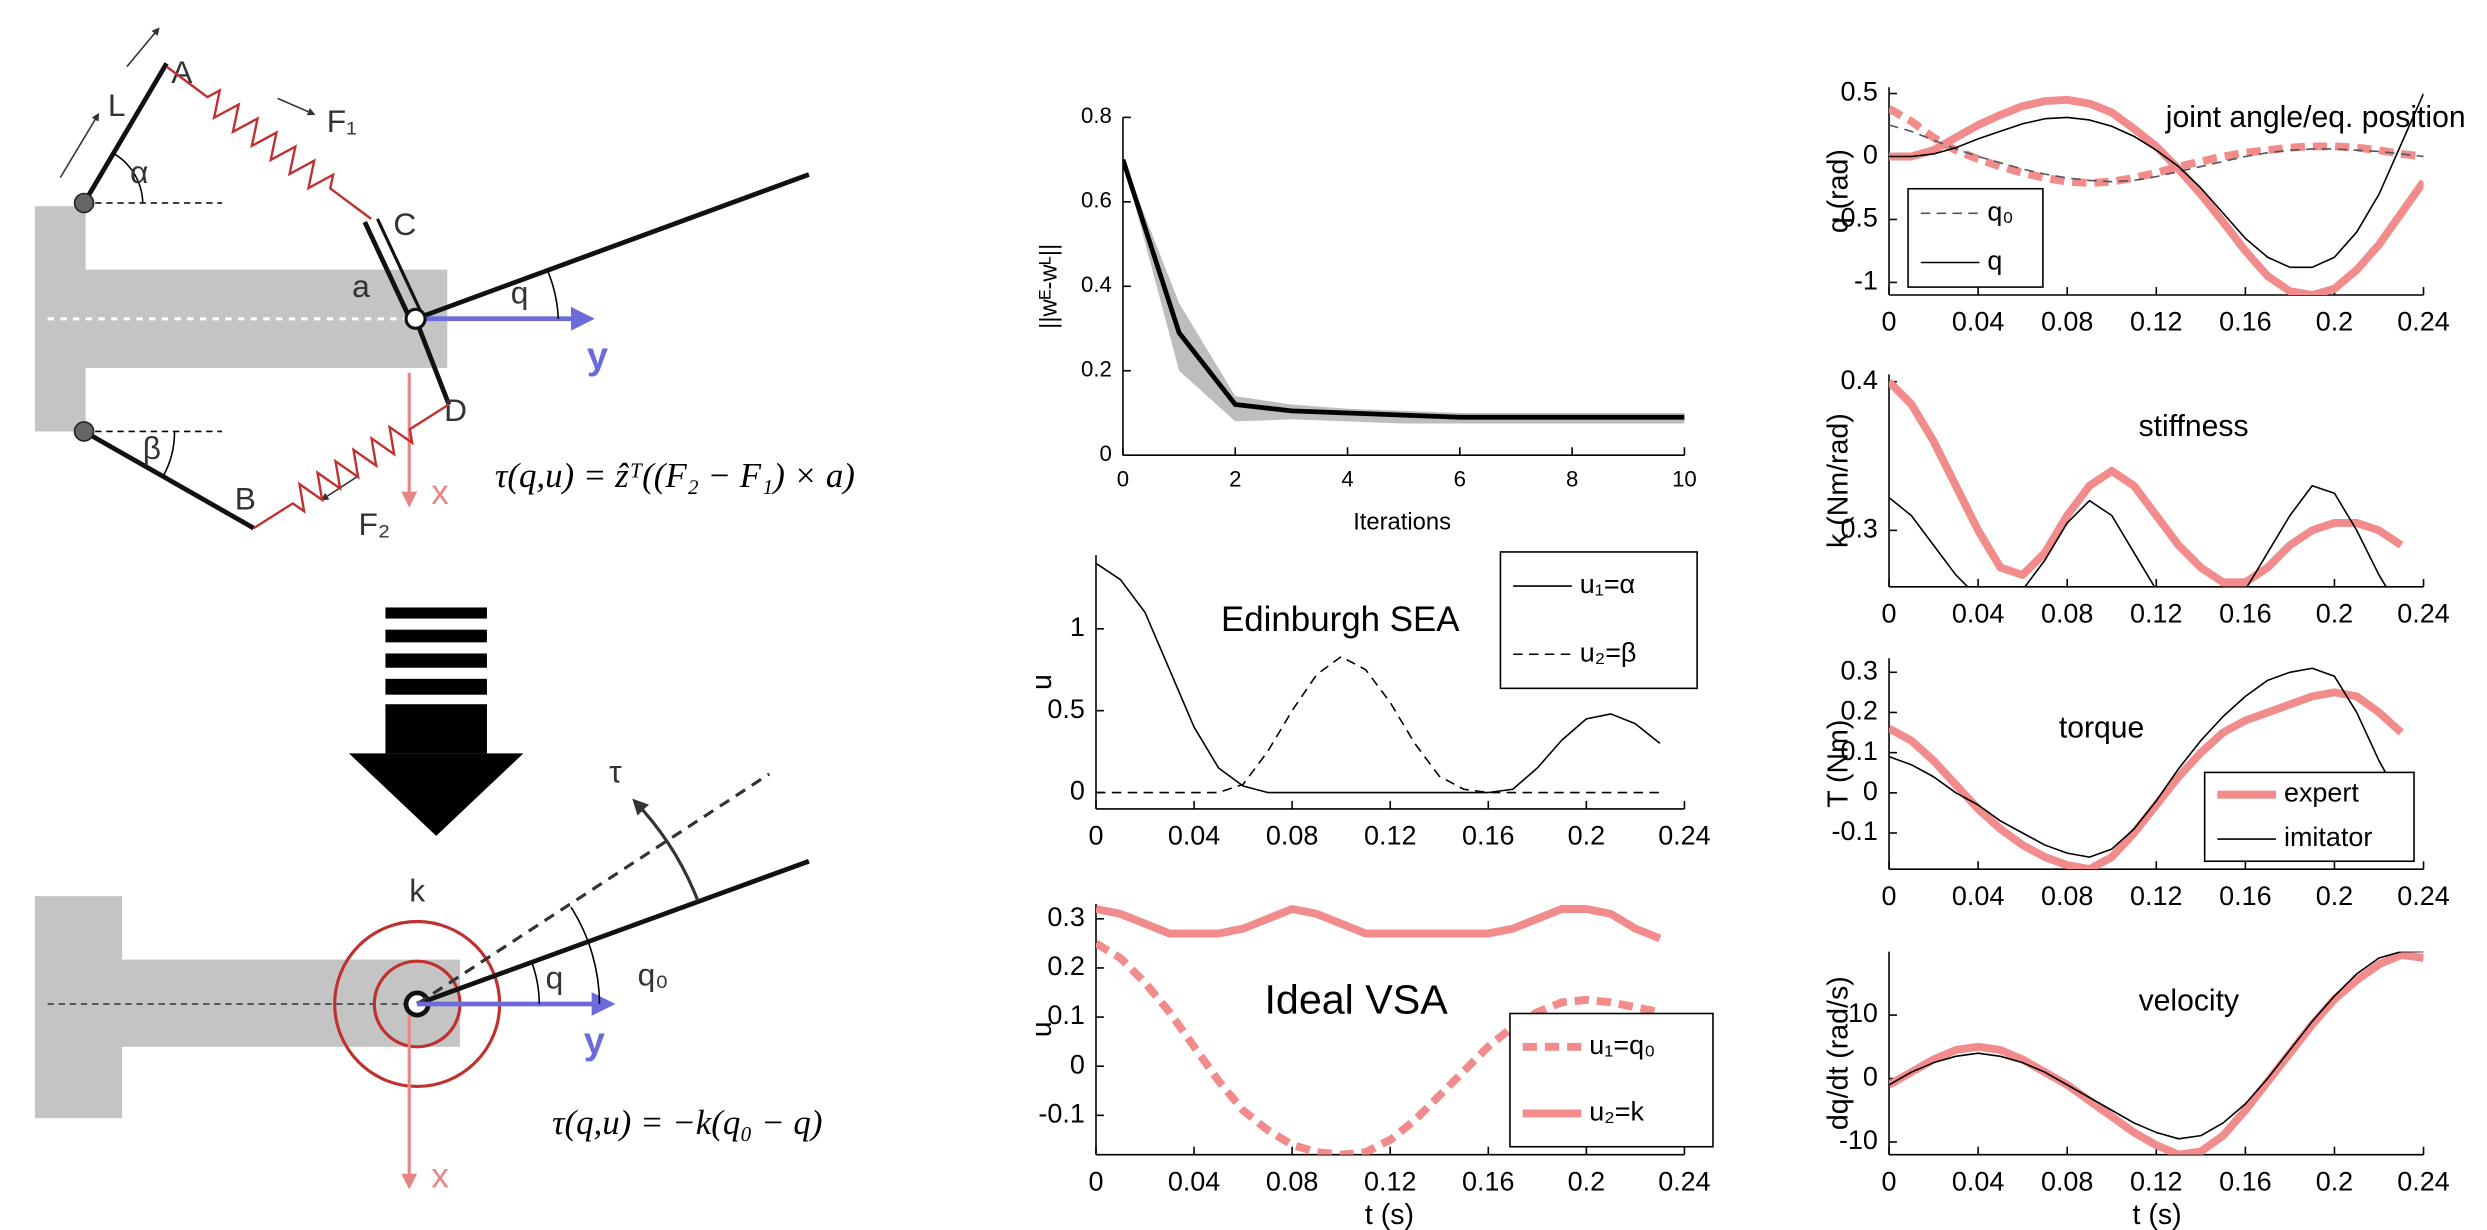  I want to click on y-tick-label: 0.5, so click(1858, 92).